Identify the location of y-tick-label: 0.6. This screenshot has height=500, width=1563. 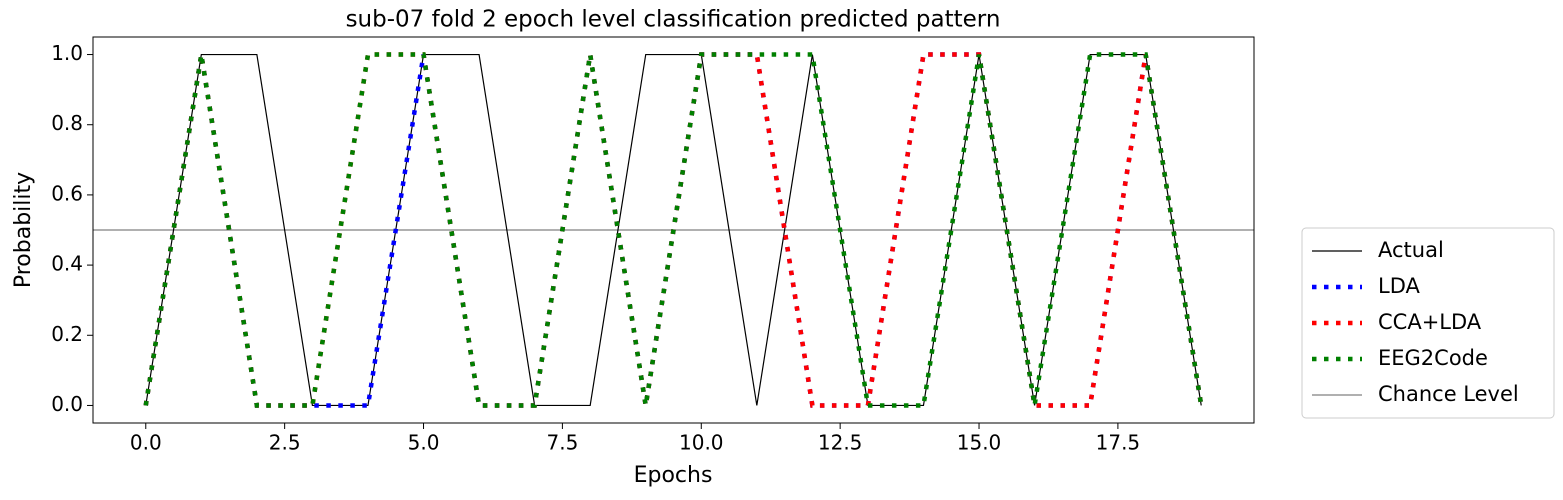
(67, 193).